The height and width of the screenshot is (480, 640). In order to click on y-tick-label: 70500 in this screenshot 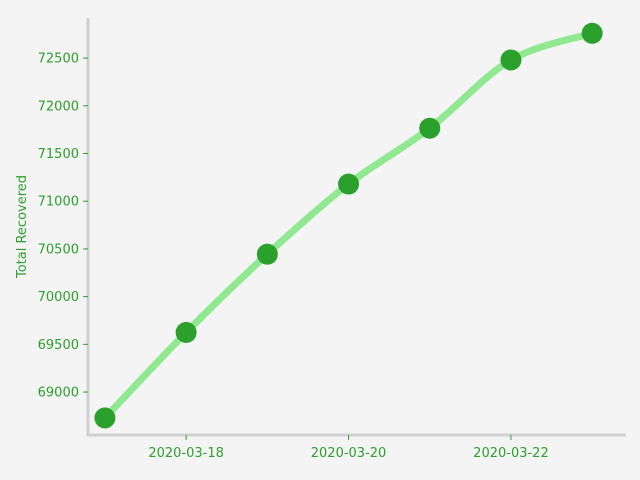, I will do `click(58, 249)`.